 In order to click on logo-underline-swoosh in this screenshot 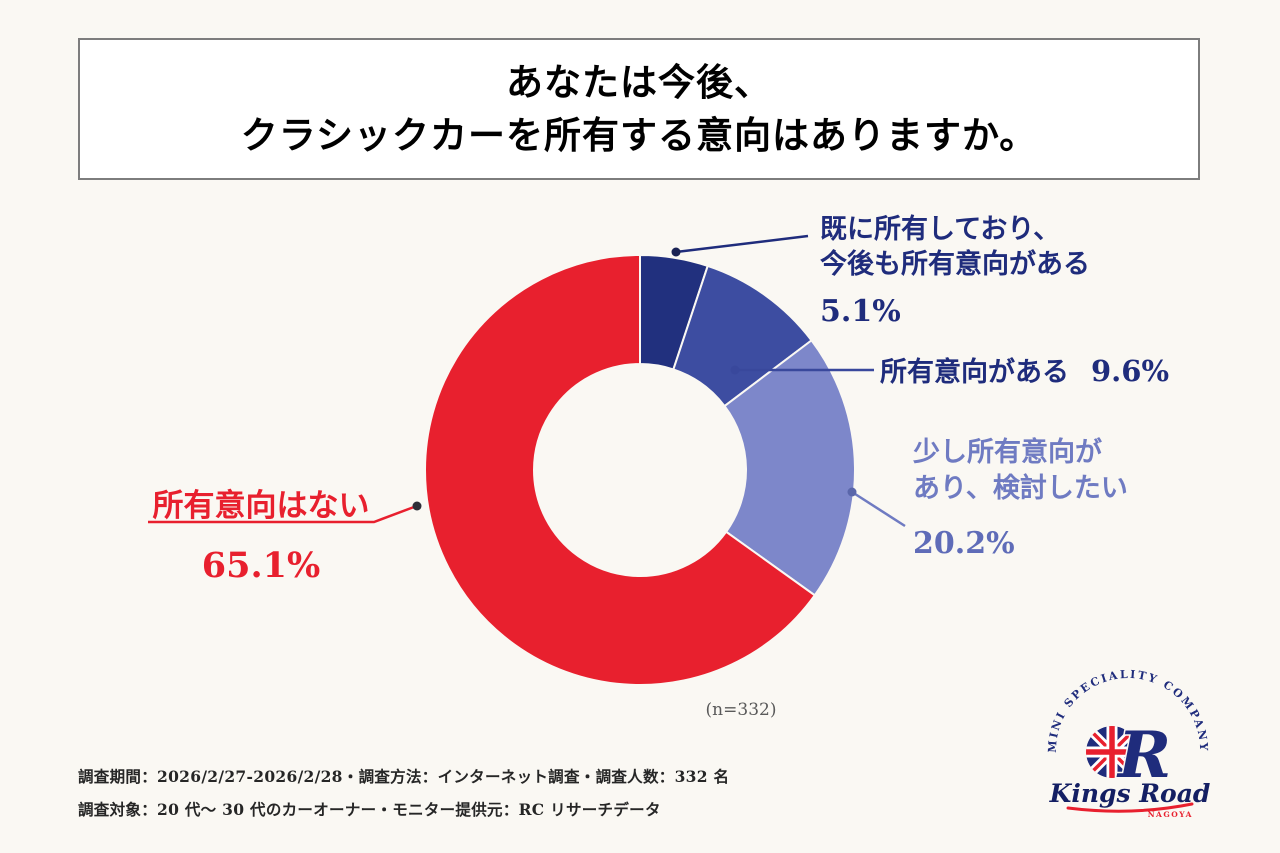, I will do `click(1130, 807)`.